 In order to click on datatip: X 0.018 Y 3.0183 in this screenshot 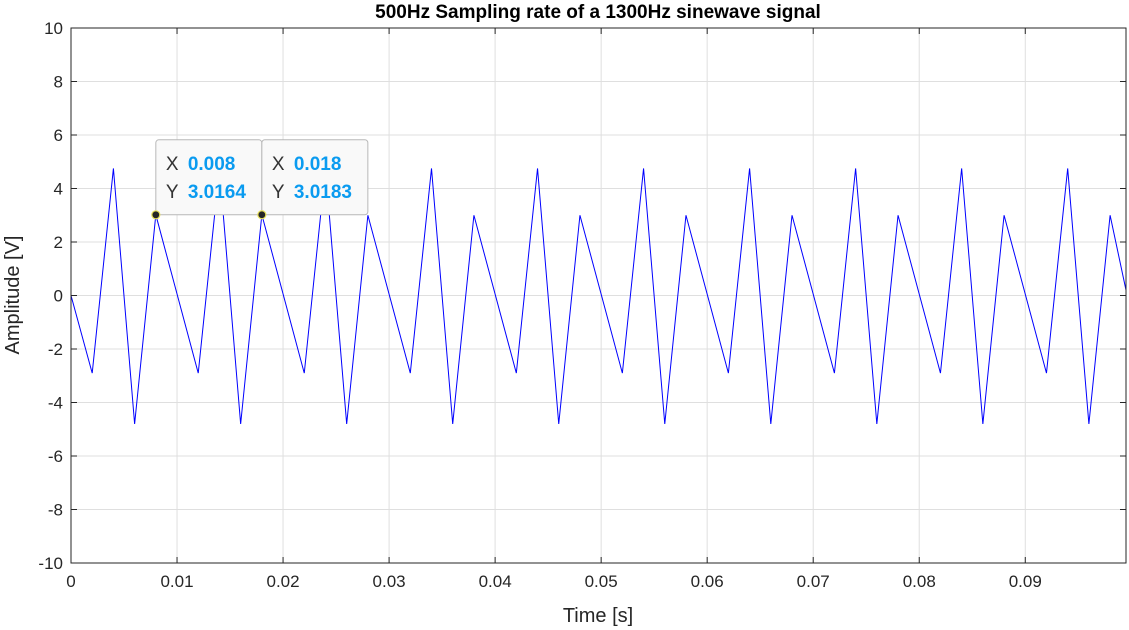, I will do `click(315, 177)`.